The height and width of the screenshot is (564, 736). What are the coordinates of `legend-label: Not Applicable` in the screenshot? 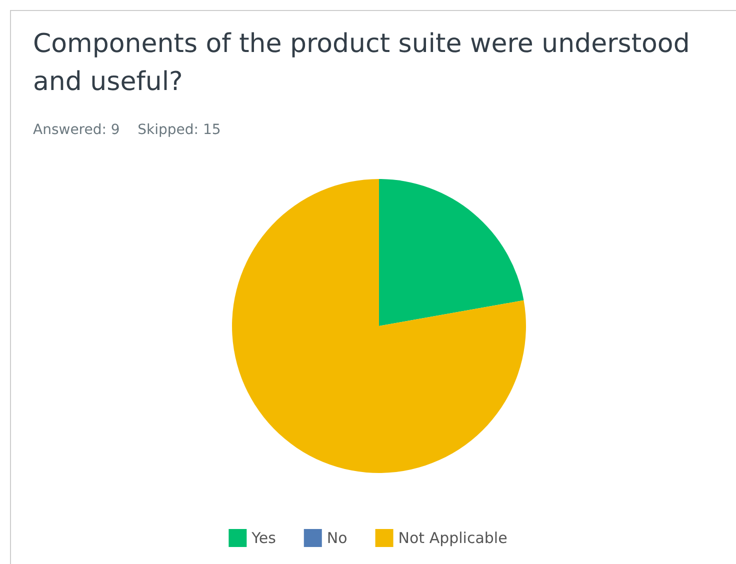 It's located at (453, 538).